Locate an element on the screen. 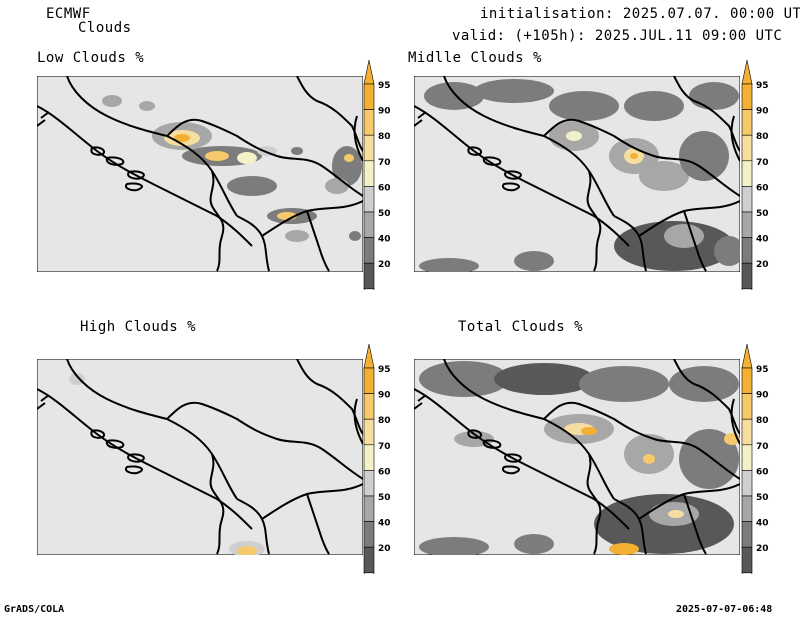 This screenshot has width=800, height=618. valid-time: valid: (+105h): 2025.JUL.11 09:00 UTC is located at coordinates (617, 36).